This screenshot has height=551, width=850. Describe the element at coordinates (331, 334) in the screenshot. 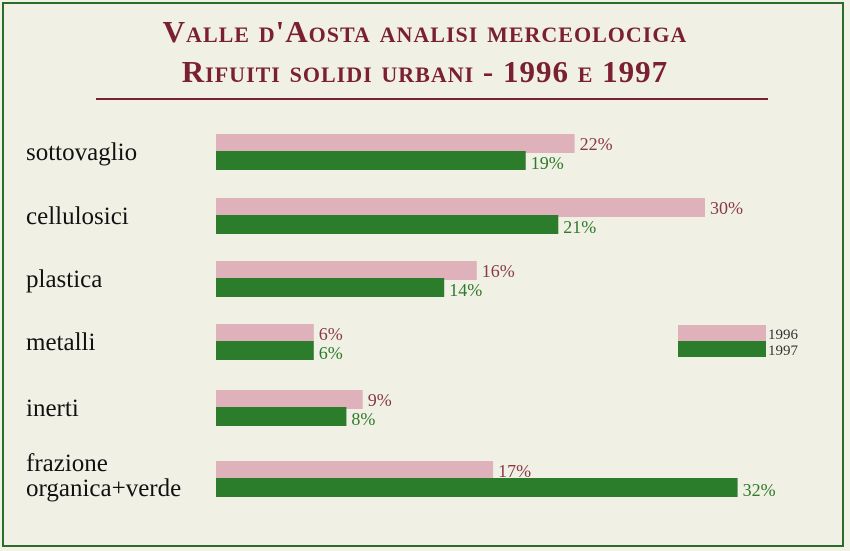

I see `data-label-1996: 6%` at that location.